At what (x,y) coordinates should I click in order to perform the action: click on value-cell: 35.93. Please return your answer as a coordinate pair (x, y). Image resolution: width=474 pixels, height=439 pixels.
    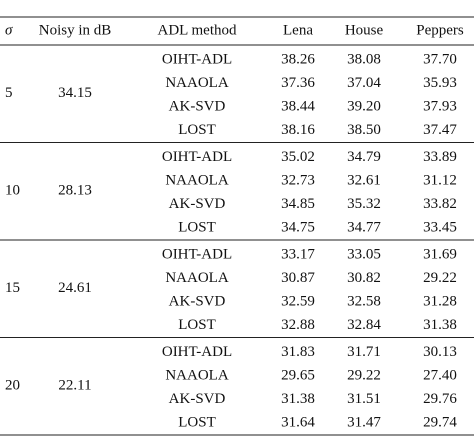
    Looking at the image, I should click on (440, 83).